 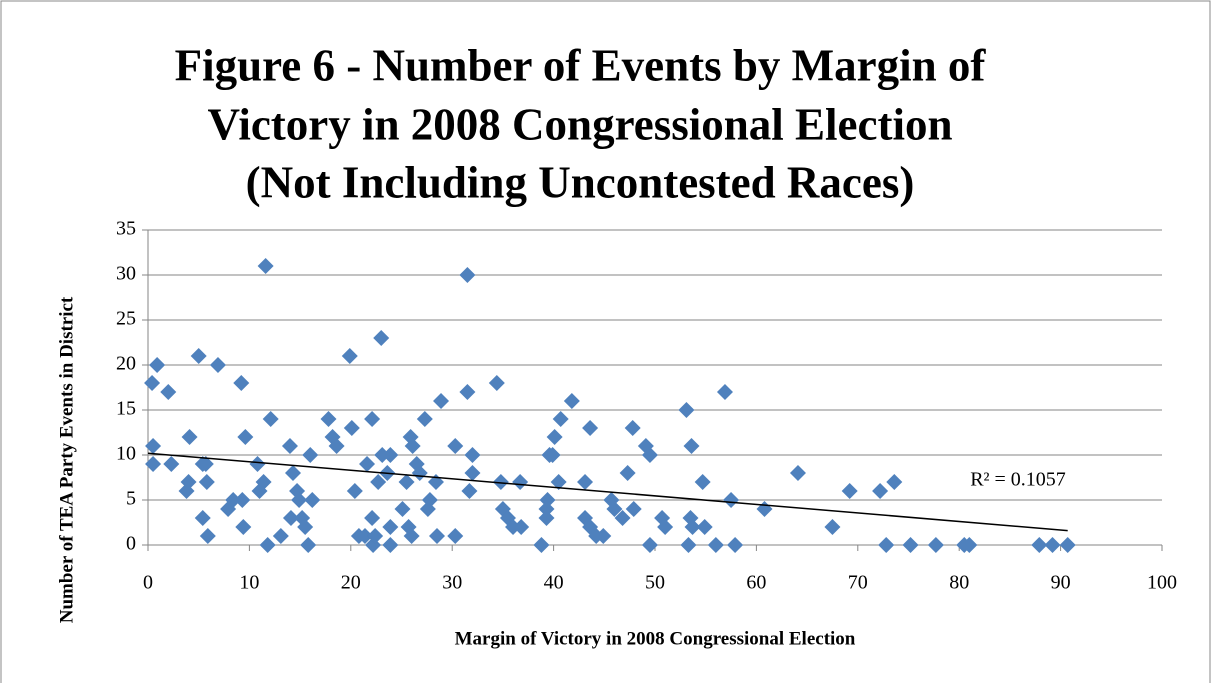 What do you see at coordinates (858, 583) in the screenshot?
I see `x-tick-label: 70` at bounding box center [858, 583].